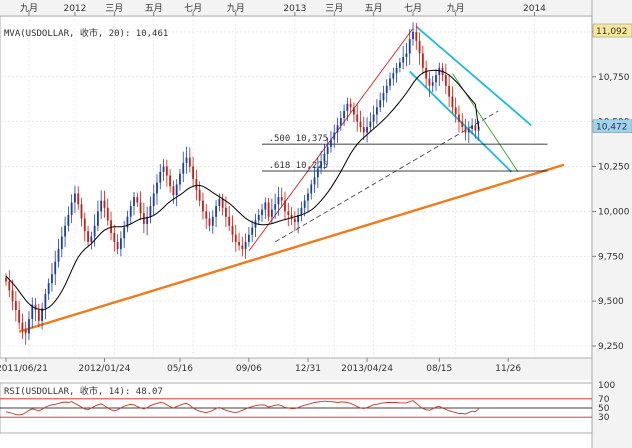  What do you see at coordinates (606, 386) in the screenshot?
I see `rsi-tick-label: 100` at bounding box center [606, 386].